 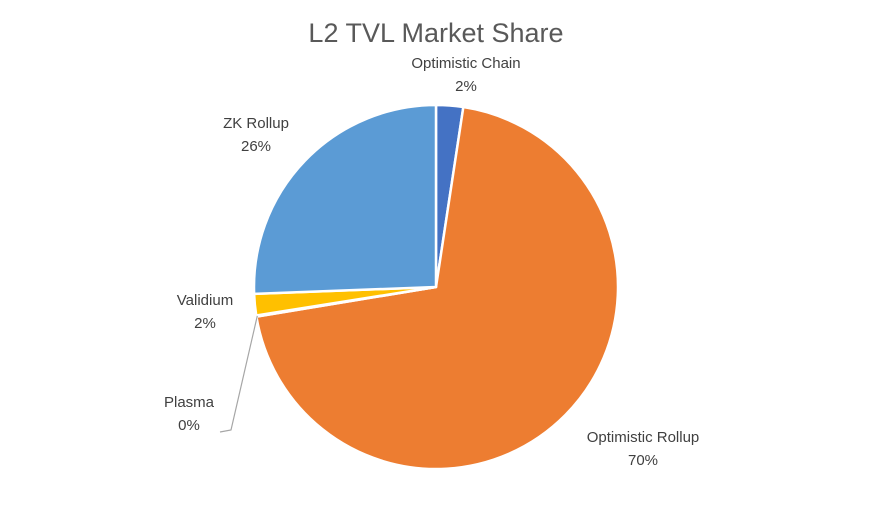 What do you see at coordinates (205, 300) in the screenshot?
I see `slice-label-validium: Validium` at bounding box center [205, 300].